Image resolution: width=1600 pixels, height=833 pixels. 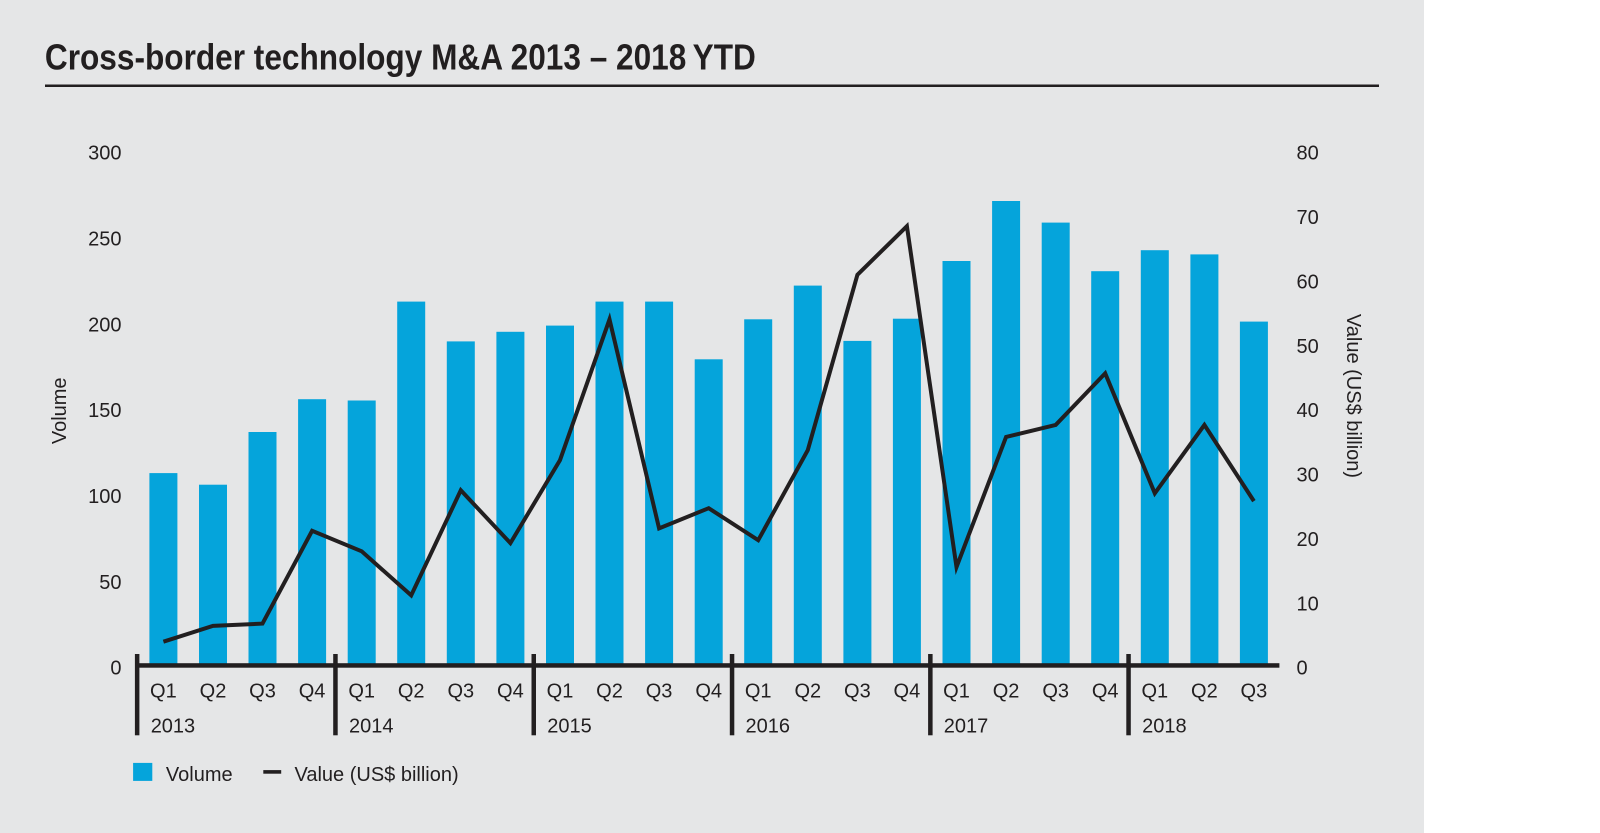 What do you see at coordinates (1308, 282) in the screenshot?
I see `svg-text: 60` at bounding box center [1308, 282].